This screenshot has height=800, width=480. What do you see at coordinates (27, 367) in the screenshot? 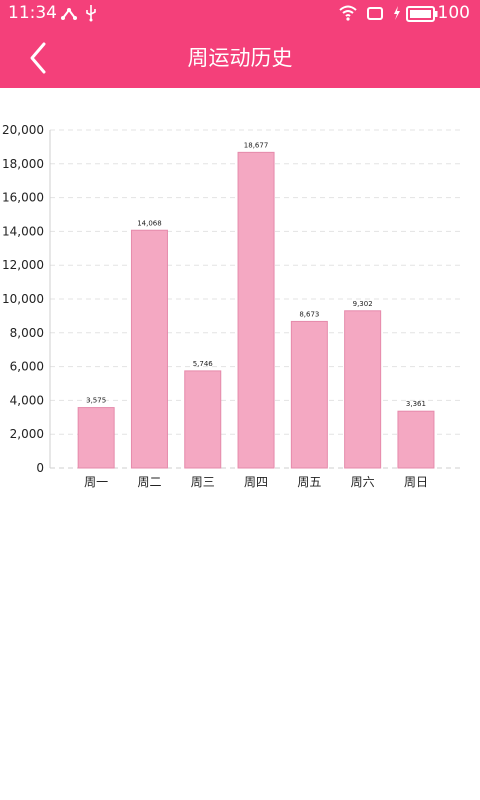
I see `y-tick-label: 6,000` at bounding box center [27, 367].